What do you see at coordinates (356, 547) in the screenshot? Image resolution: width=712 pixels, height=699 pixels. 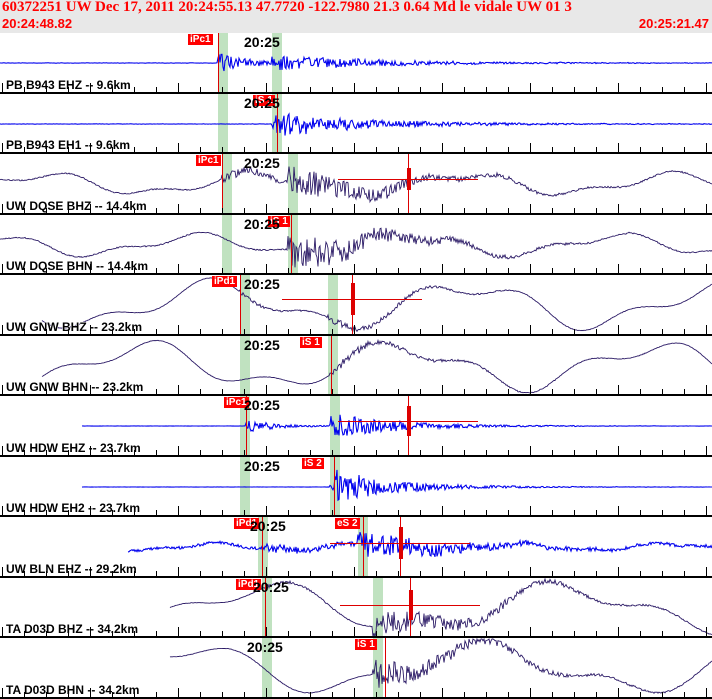 I see `trace-panel: iPd1 eS 2 20:25 UW BLN EHZ -- 29.2km` at bounding box center [356, 547].